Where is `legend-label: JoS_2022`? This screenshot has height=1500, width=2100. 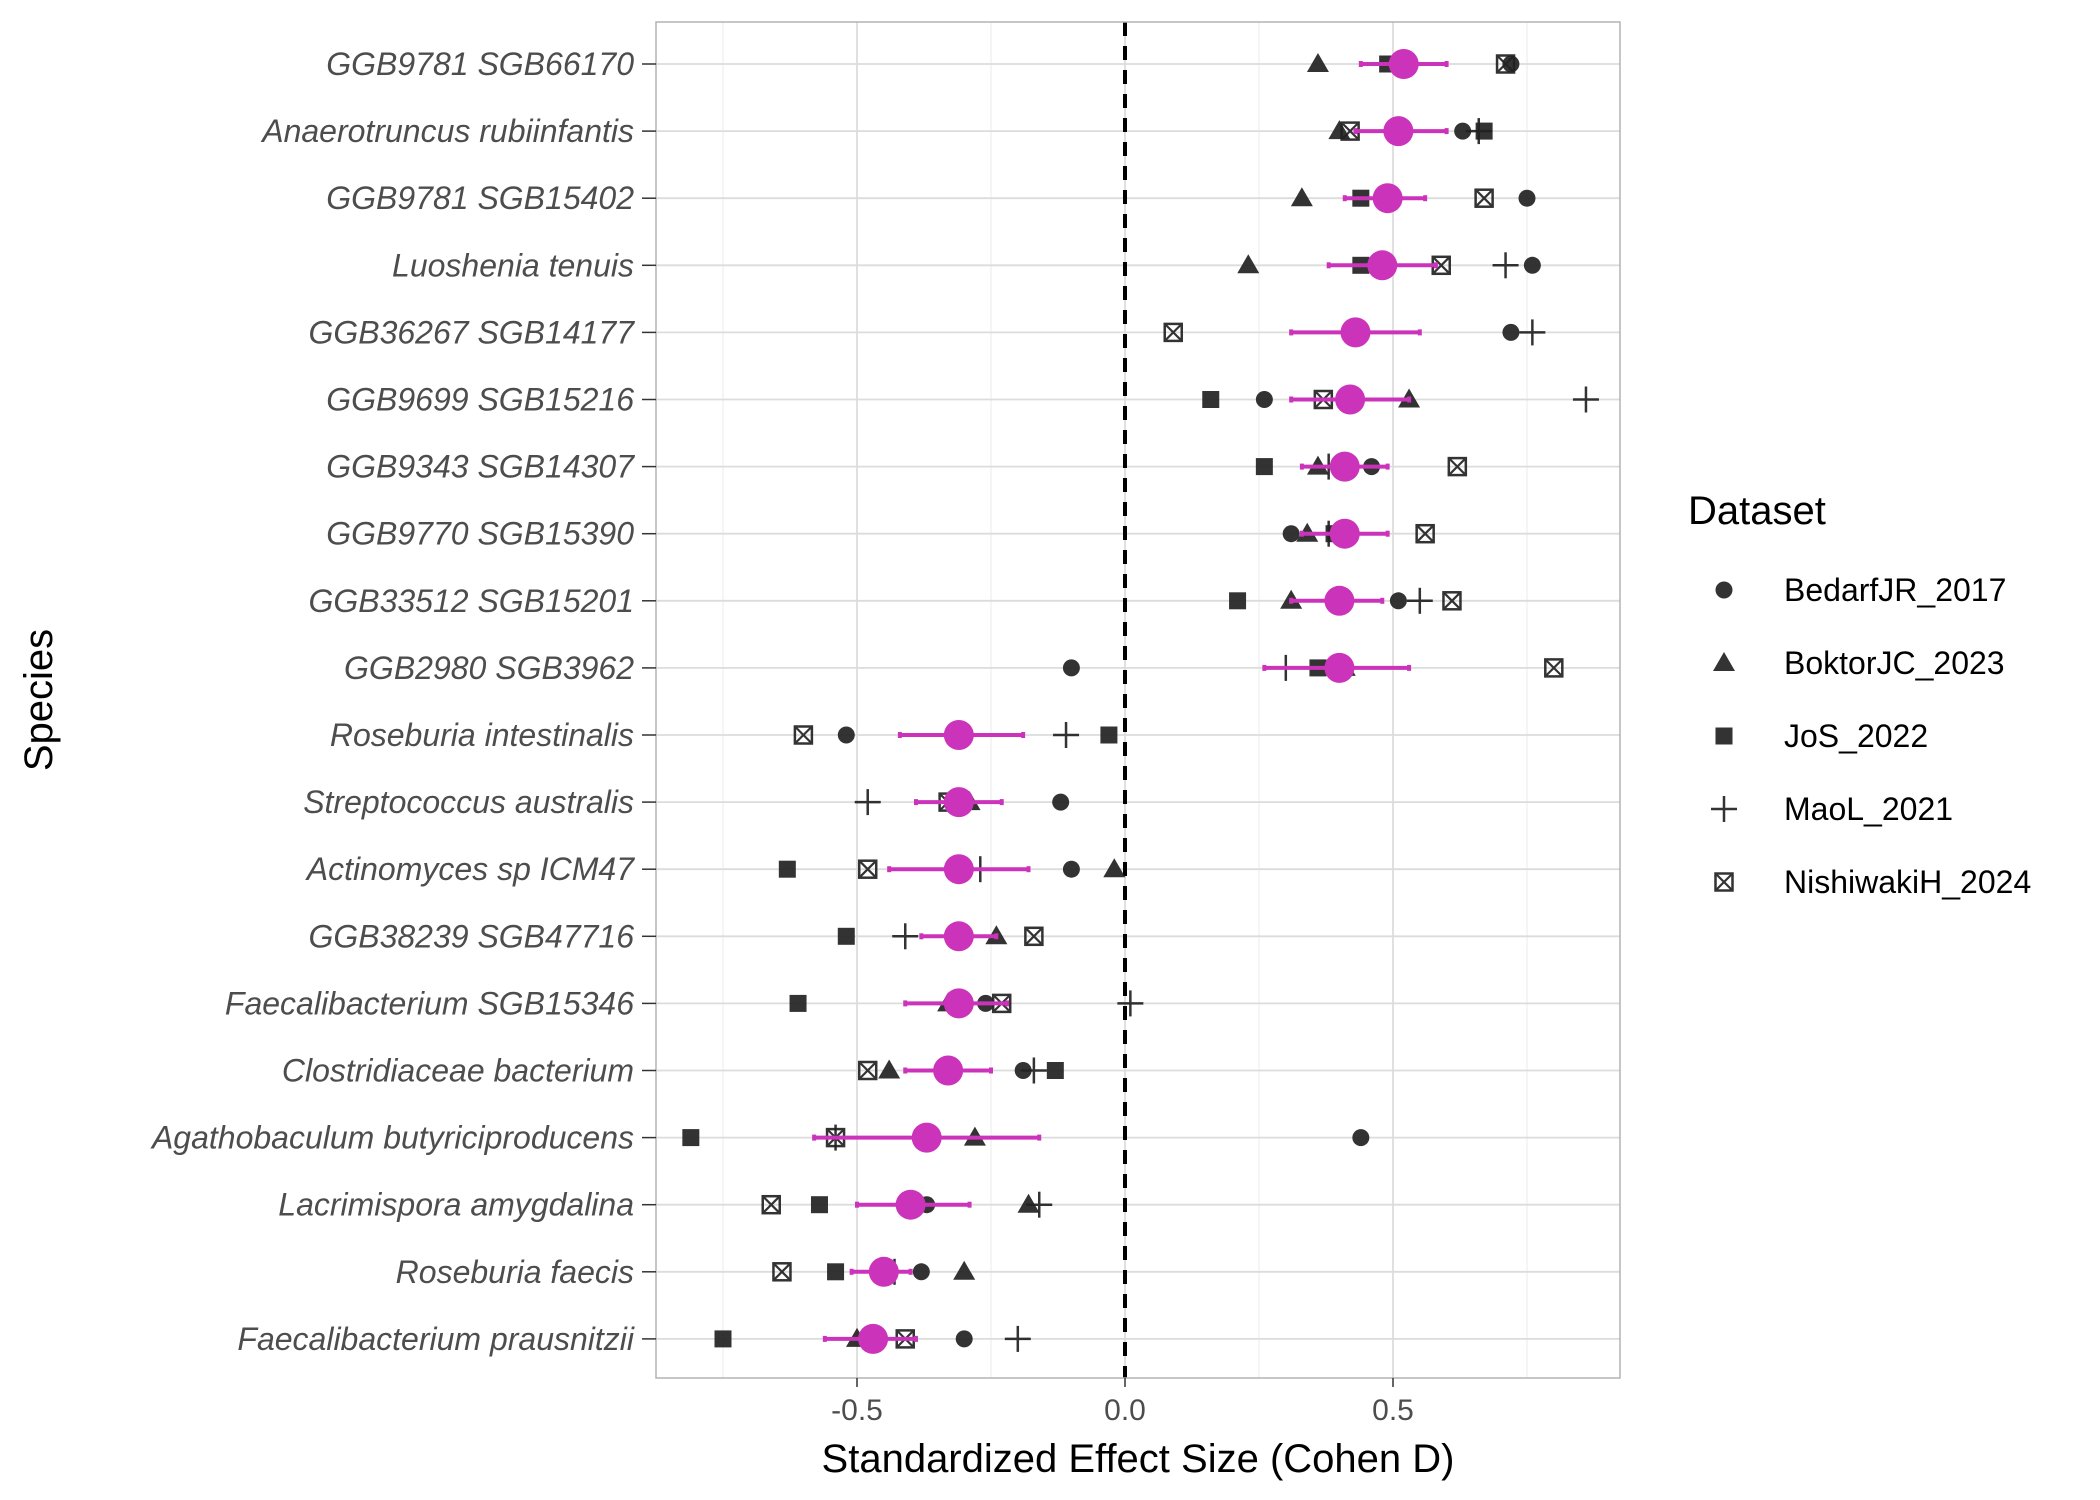 legend-label: JoS_2022 is located at coordinates (1856, 736).